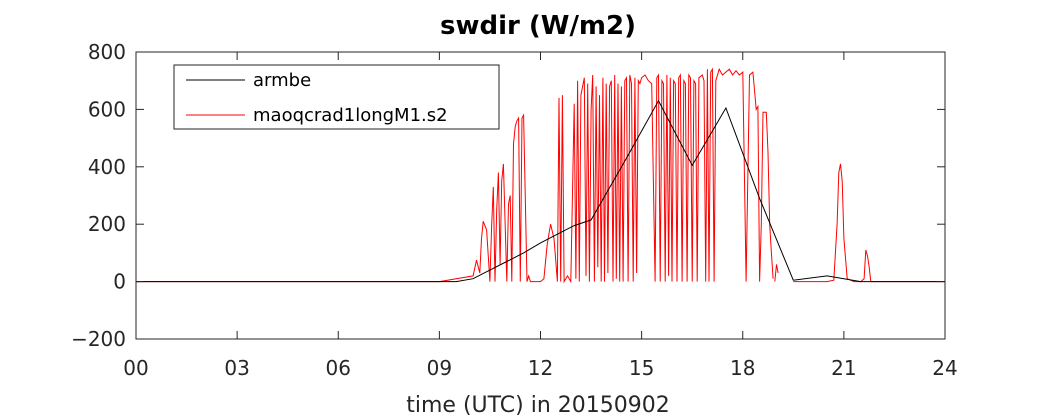 The width and height of the screenshot is (1042, 417). Describe the element at coordinates (538, 405) in the screenshot. I see `x-axis-title: time (UTC) in 20150902` at that location.